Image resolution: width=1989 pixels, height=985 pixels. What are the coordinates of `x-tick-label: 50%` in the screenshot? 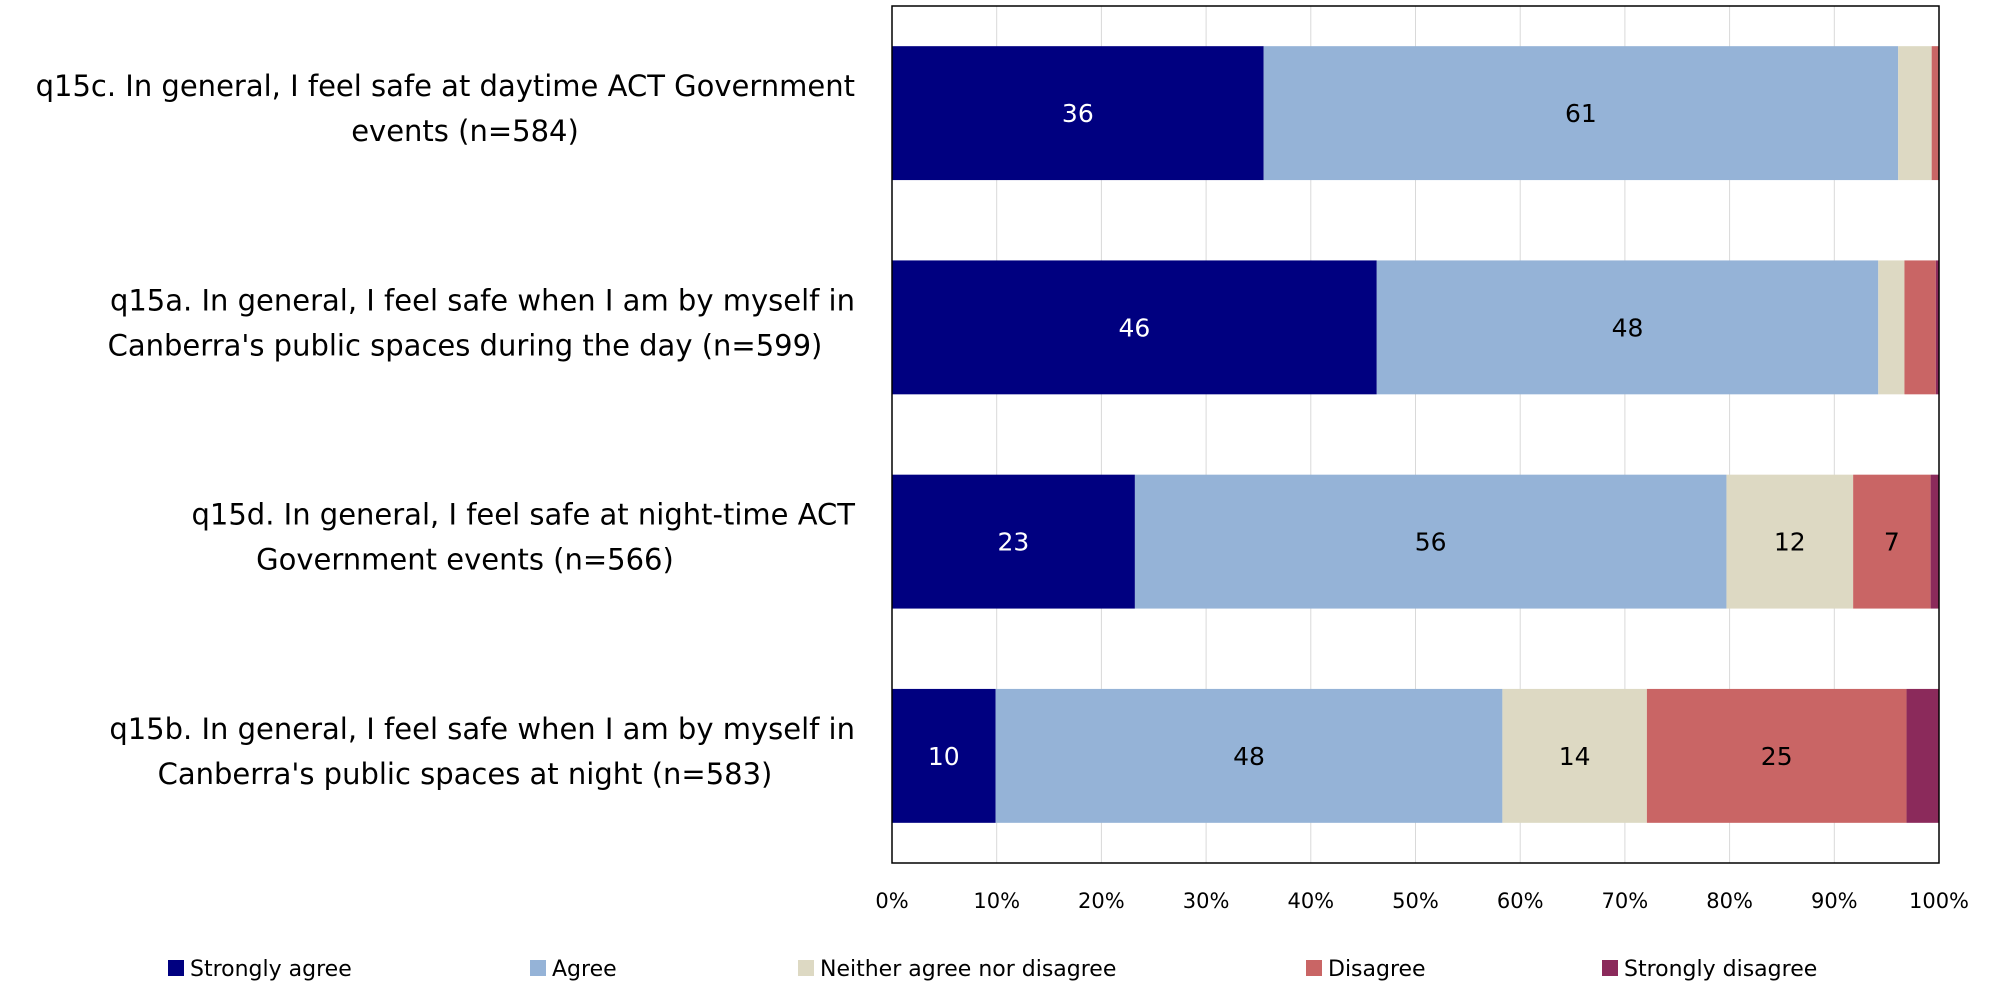 It's located at (1415, 901).